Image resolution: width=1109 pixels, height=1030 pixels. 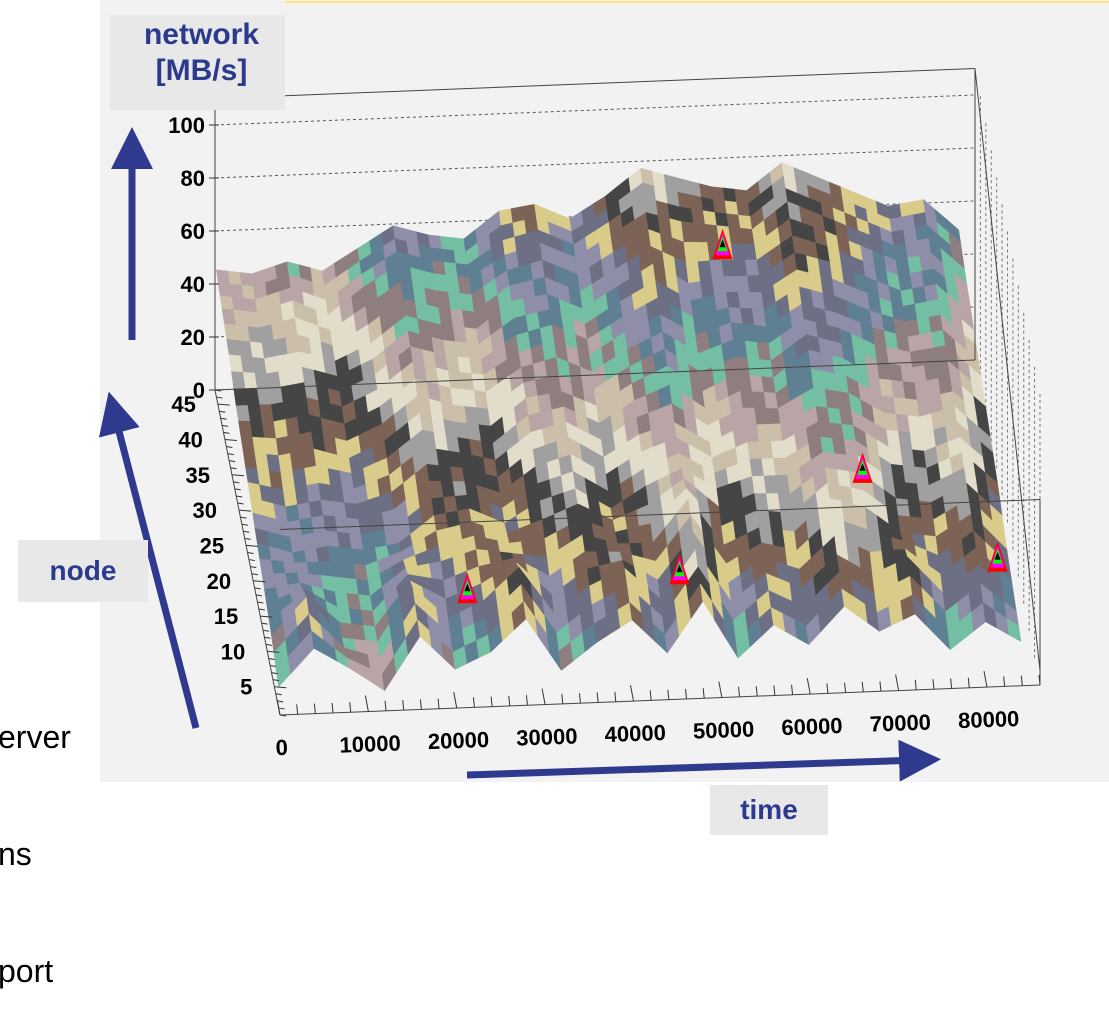 I want to click on y-axis-label-line1: network, so click(x=201, y=34).